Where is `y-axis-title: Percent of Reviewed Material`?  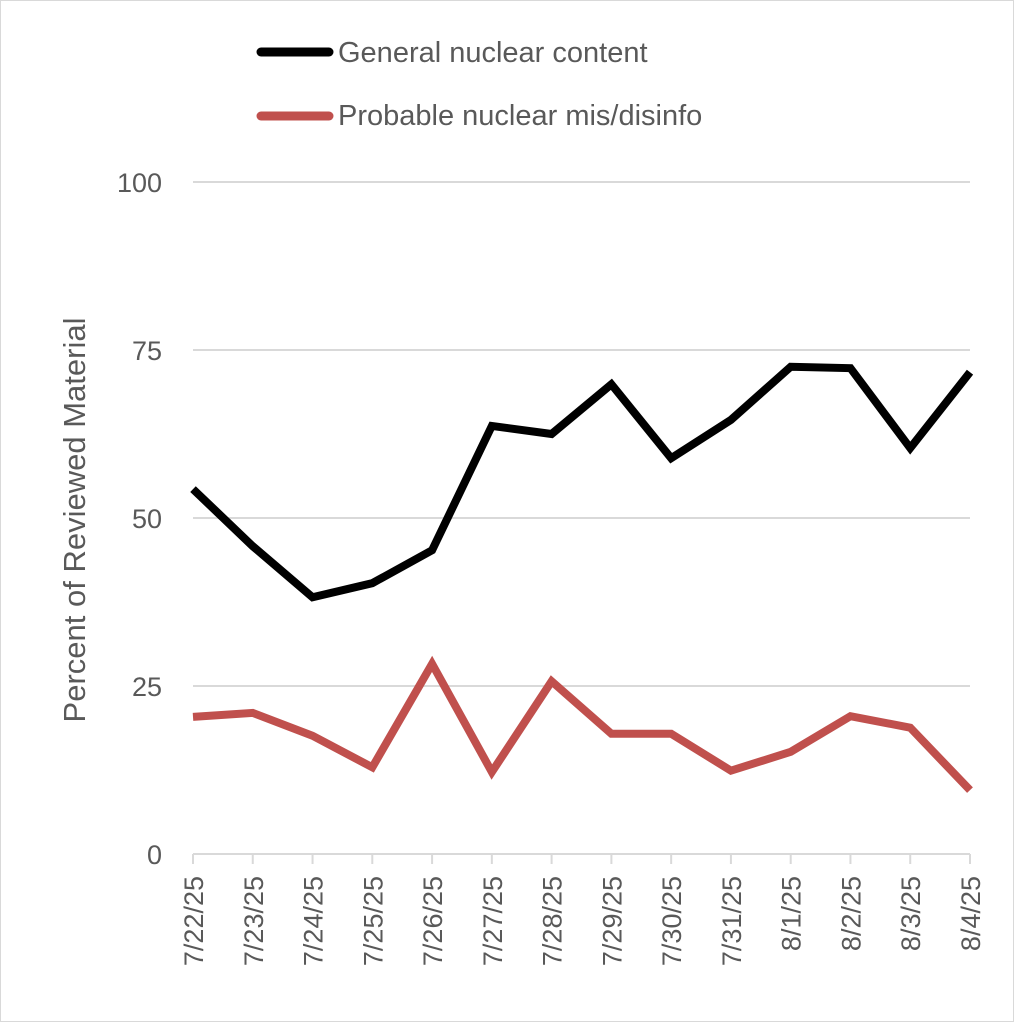 y-axis-title: Percent of Reviewed Material is located at coordinates (74, 520).